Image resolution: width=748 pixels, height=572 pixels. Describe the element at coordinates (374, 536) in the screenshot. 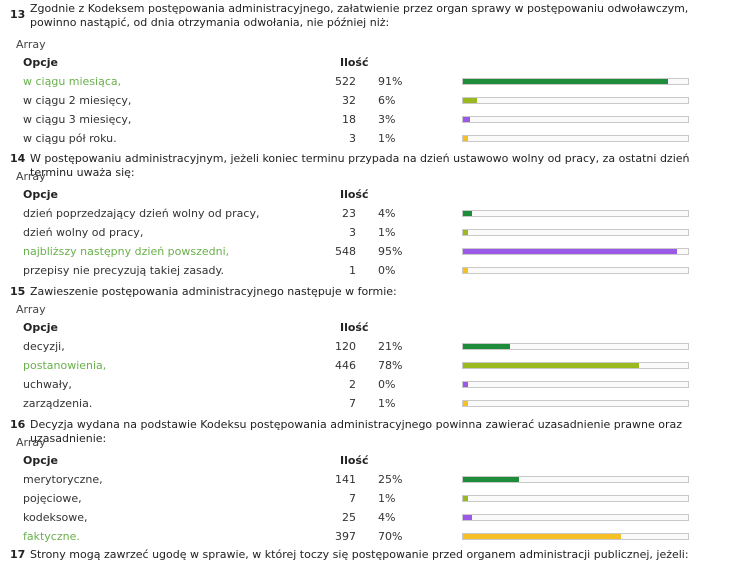

I see `option-row: faktyczne. 397 70%` at that location.